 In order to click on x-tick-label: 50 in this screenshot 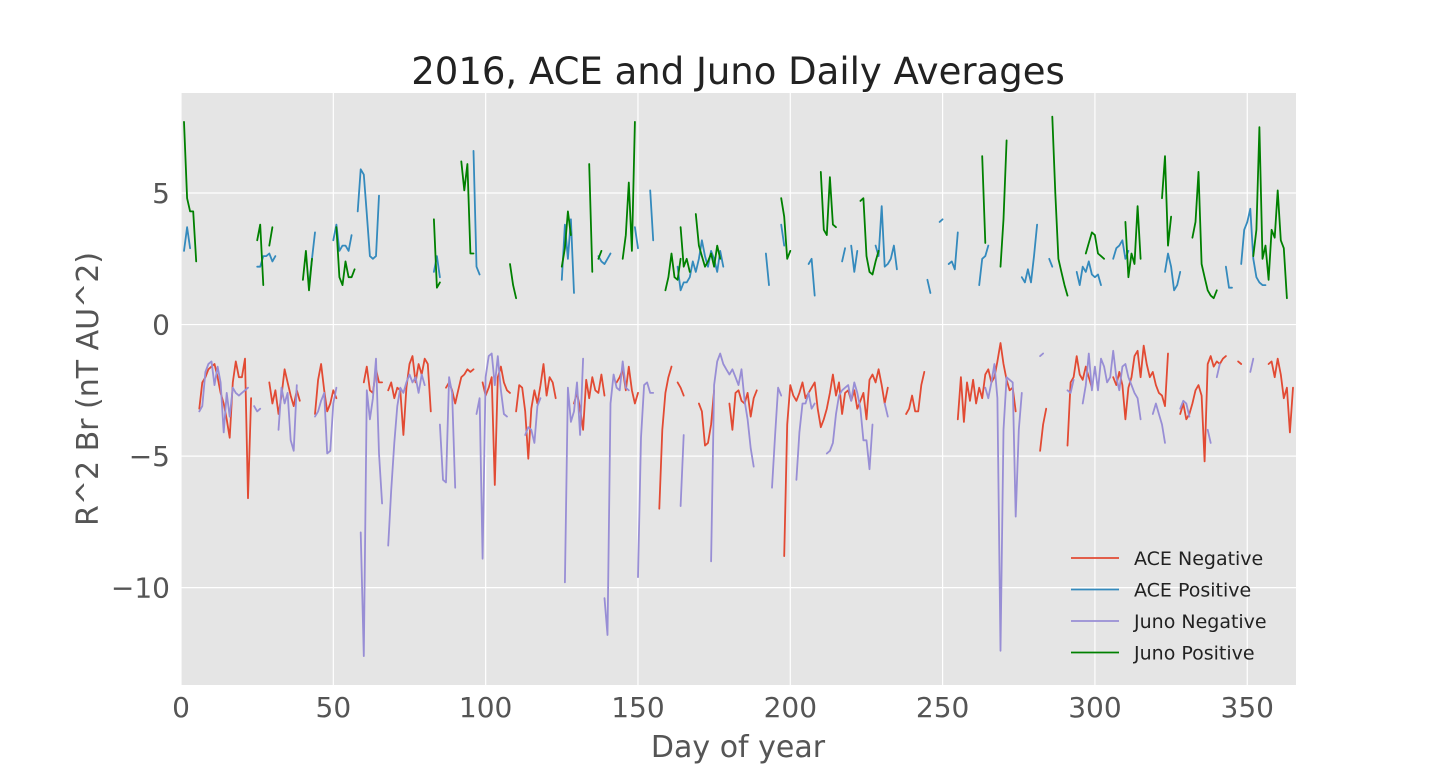, I will do `click(334, 707)`.